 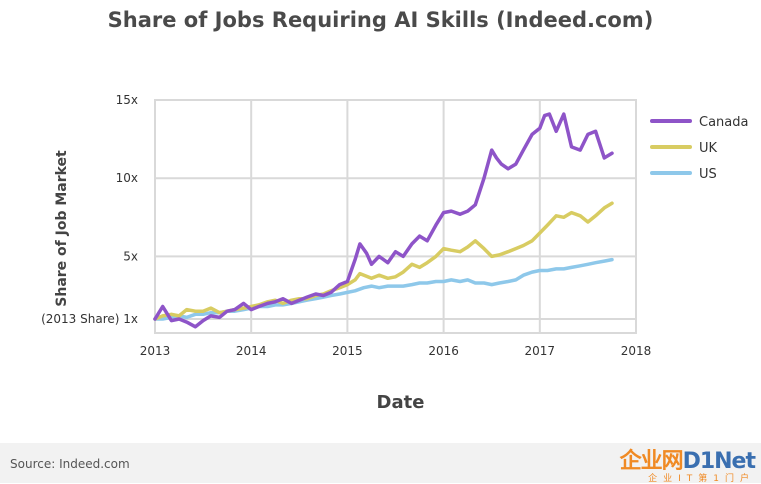 What do you see at coordinates (251, 351) in the screenshot?
I see `x-tick-label: 2014` at bounding box center [251, 351].